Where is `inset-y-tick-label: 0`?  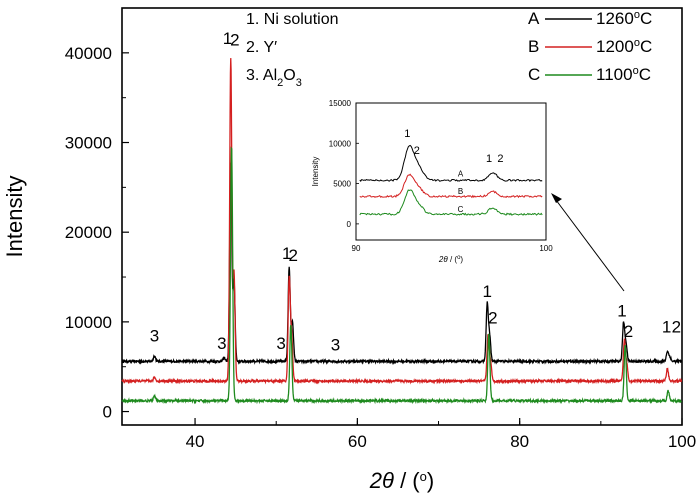 inset-y-tick-label: 0 is located at coordinates (349, 224).